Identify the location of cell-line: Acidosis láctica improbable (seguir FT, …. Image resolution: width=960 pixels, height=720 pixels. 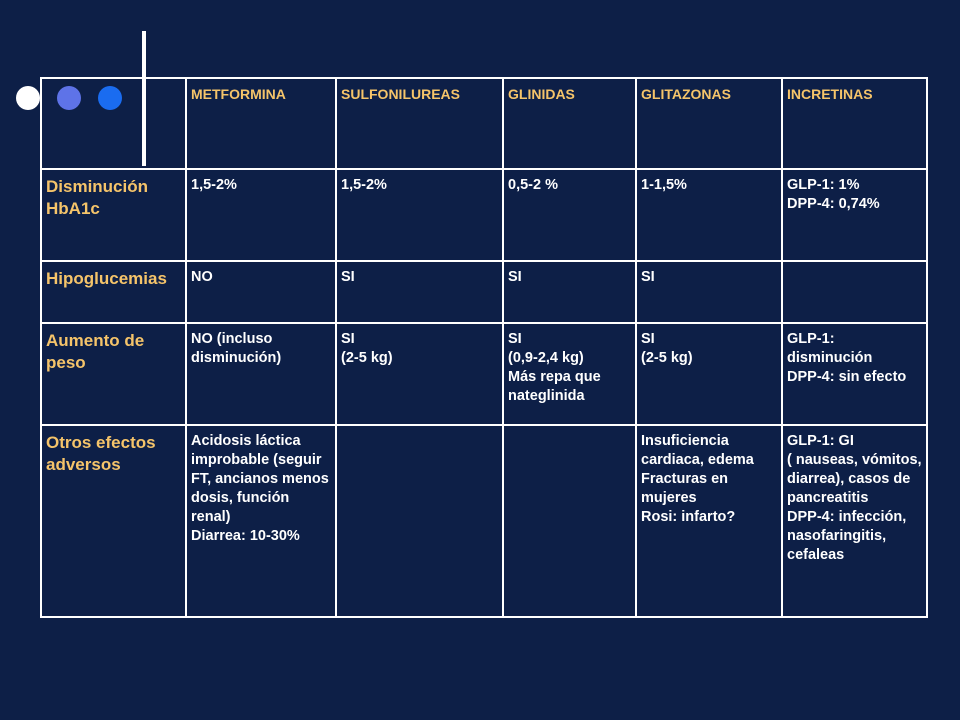
(260, 479).